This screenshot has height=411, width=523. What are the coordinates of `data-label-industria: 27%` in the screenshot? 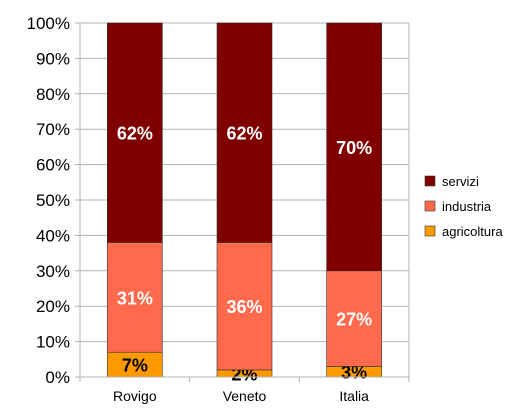 It's located at (354, 320).